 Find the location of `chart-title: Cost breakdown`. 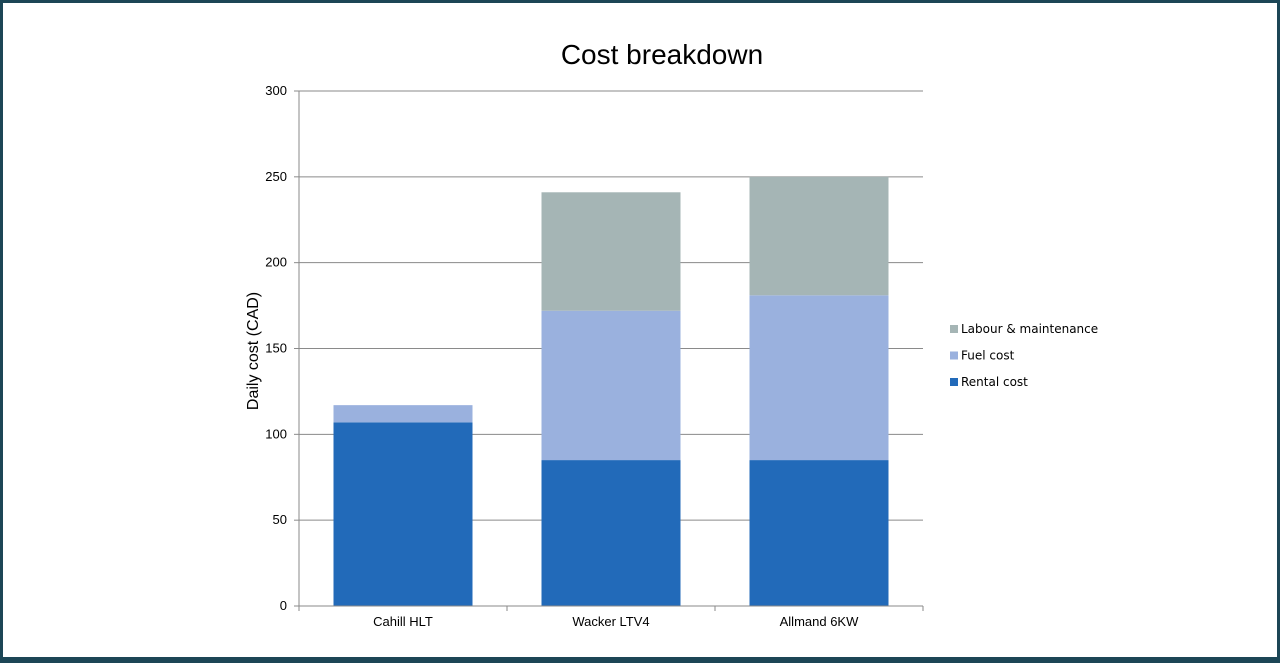

chart-title: Cost breakdown is located at coordinates (662, 54).